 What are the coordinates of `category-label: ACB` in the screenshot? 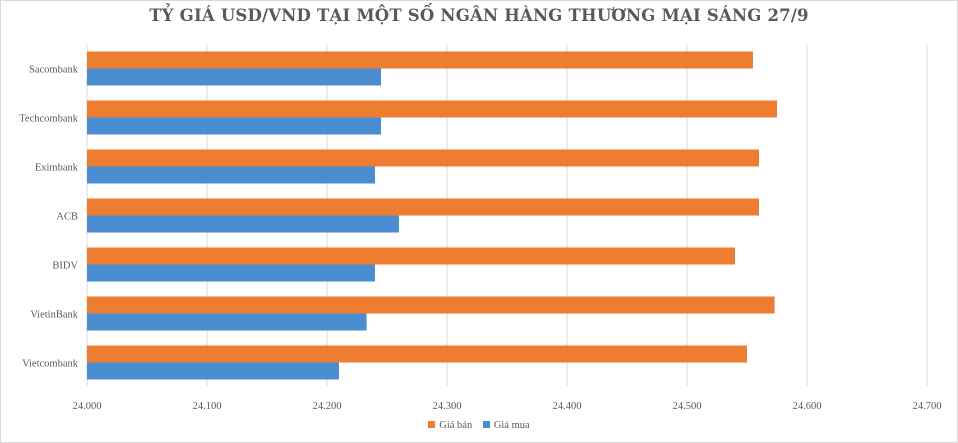 It's located at (67, 217).